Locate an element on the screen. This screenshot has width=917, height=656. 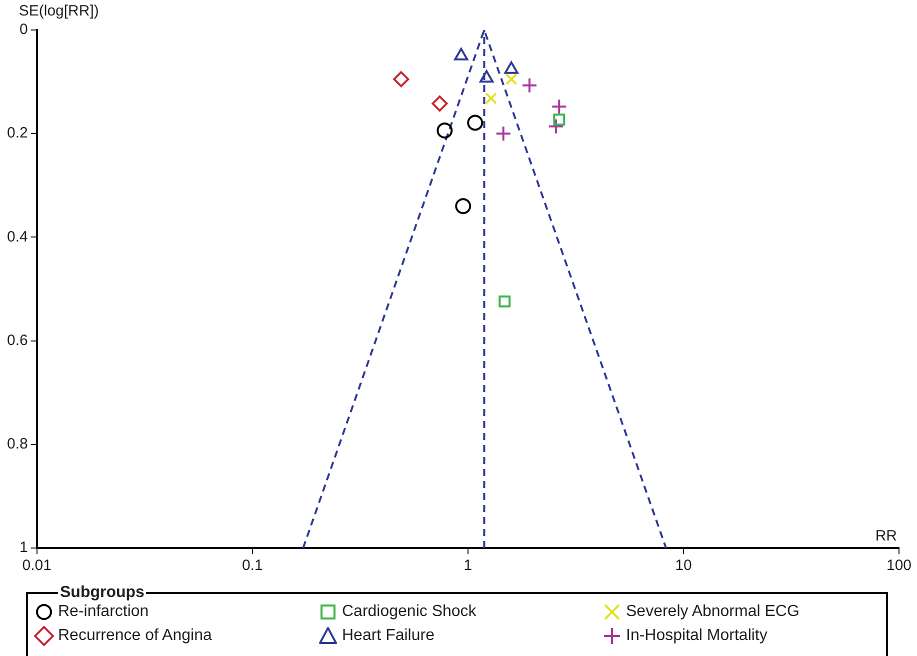
legend-label: Heart Failure is located at coordinates (388, 636).